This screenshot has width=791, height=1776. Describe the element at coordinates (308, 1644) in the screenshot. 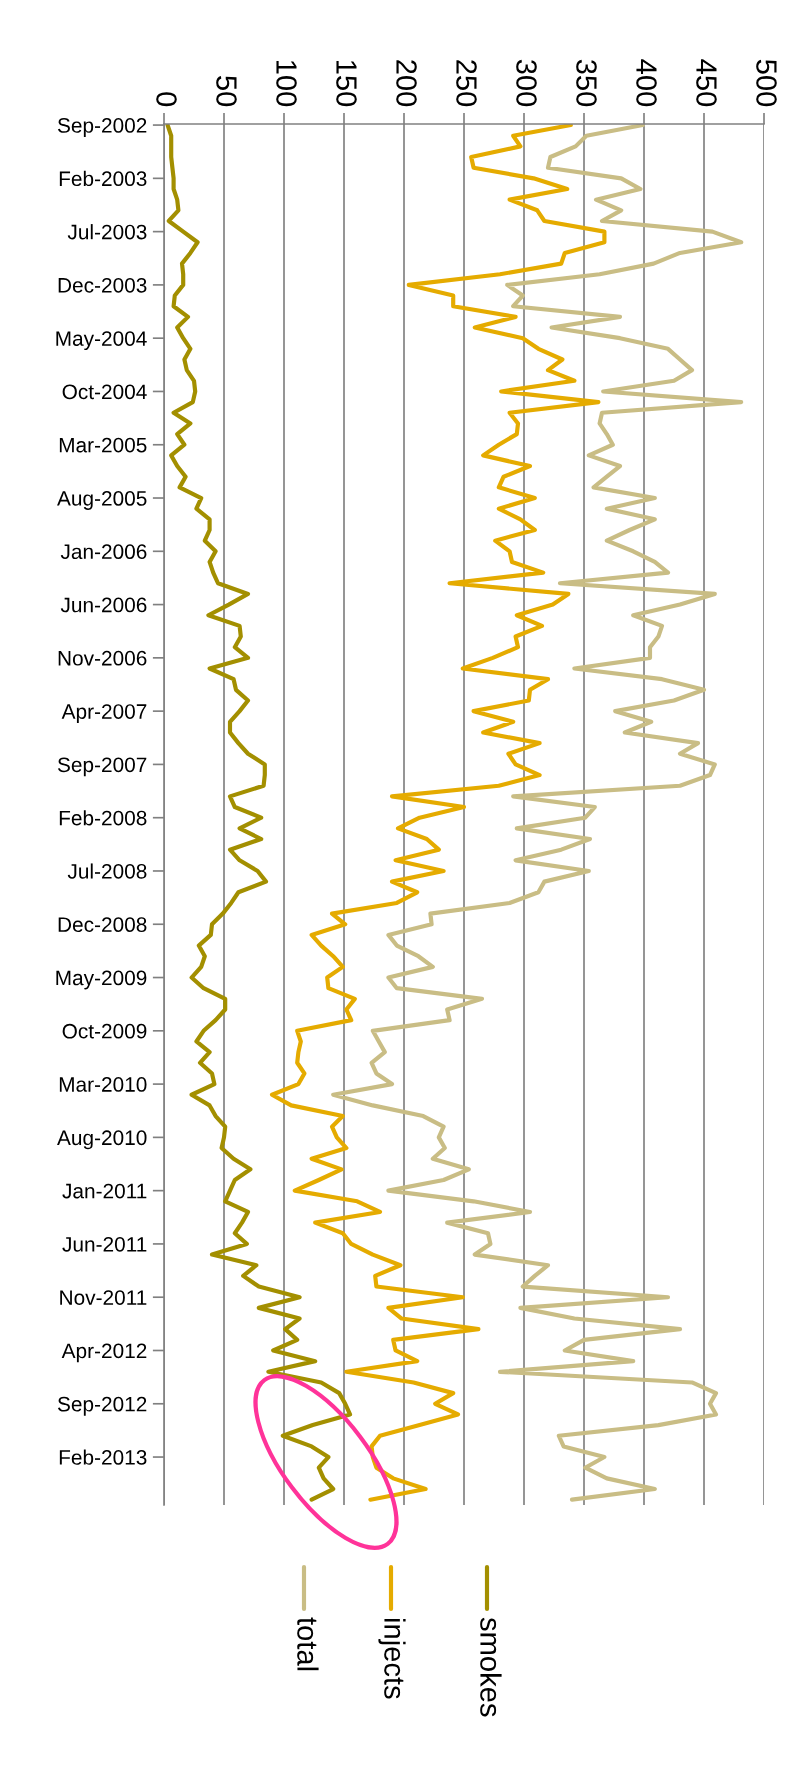

I see `legend-label: total` at that location.